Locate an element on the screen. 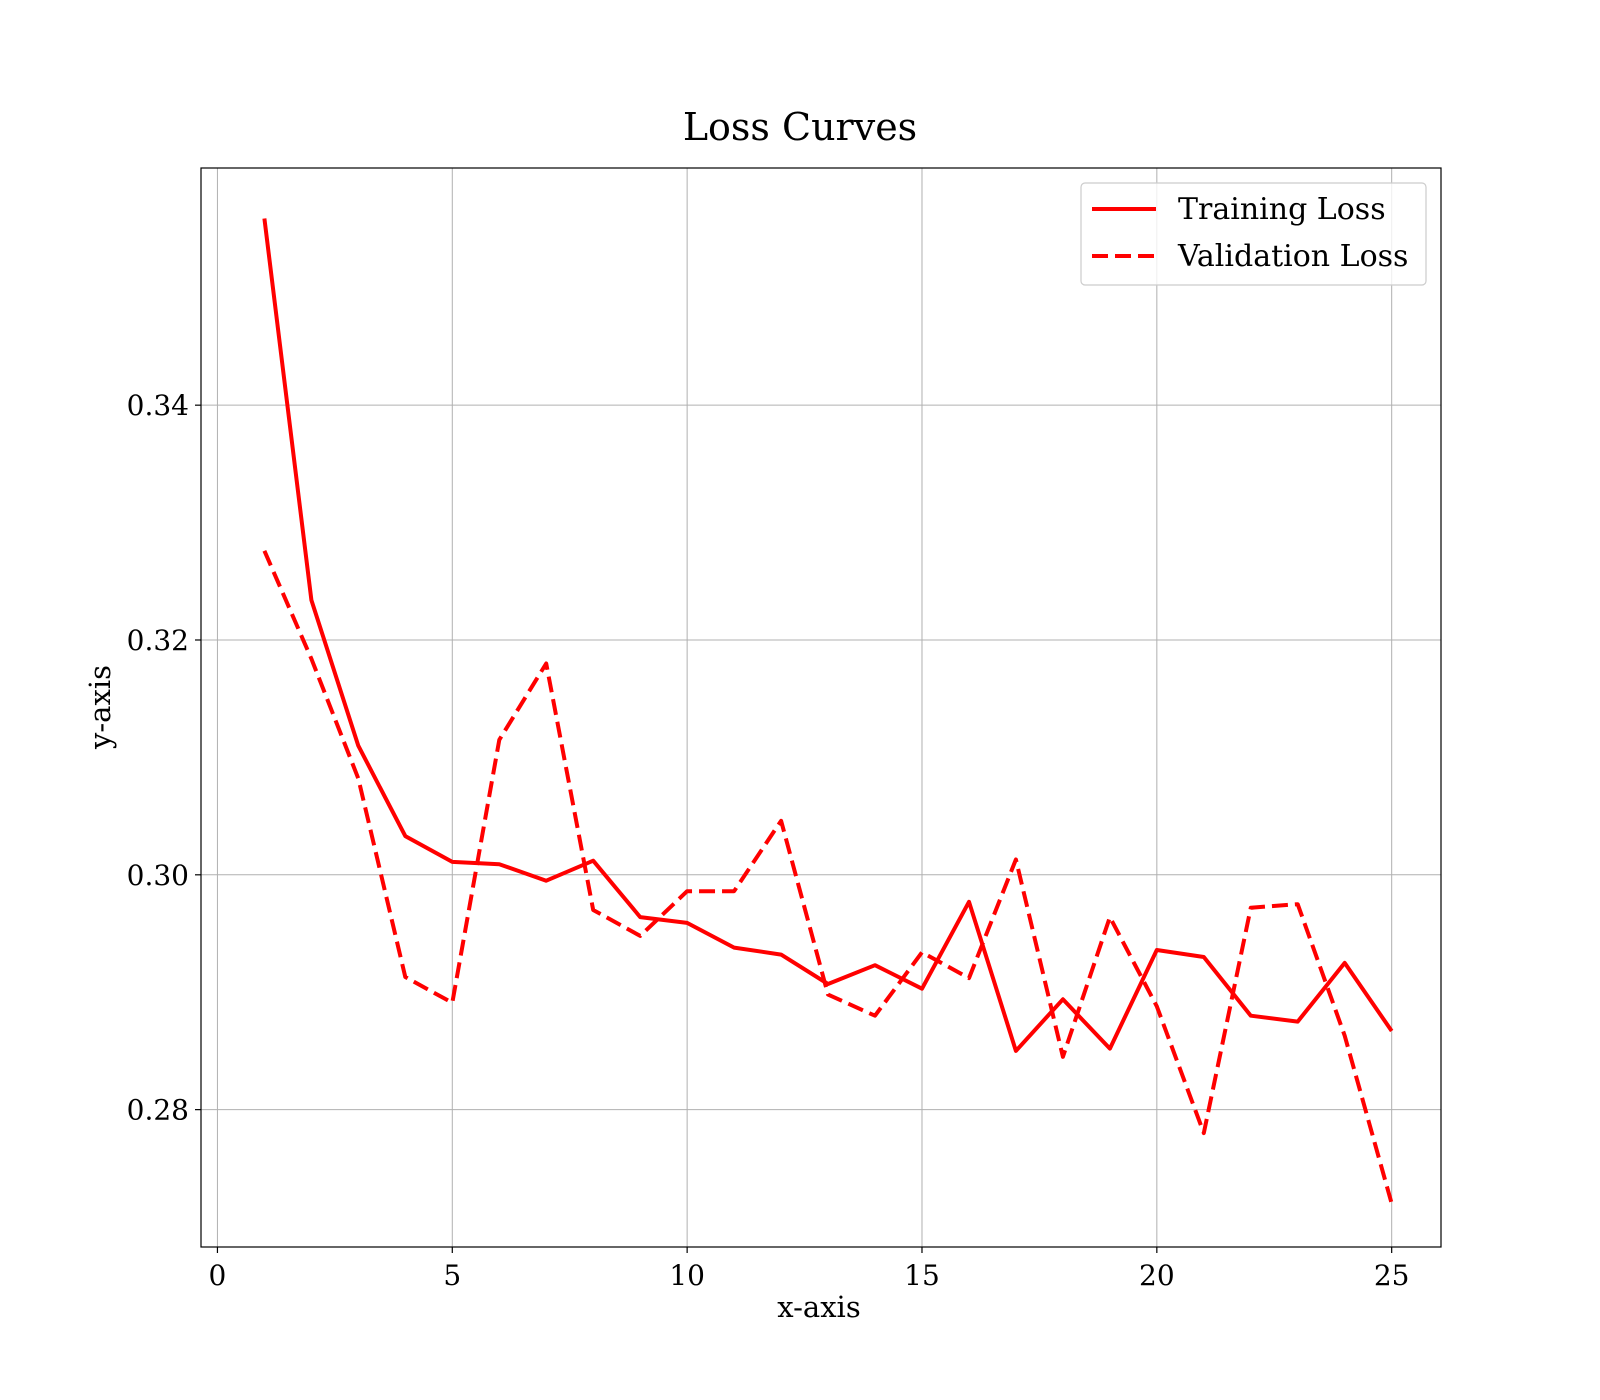  y-tick-label: 0.34 is located at coordinates (158, 405).